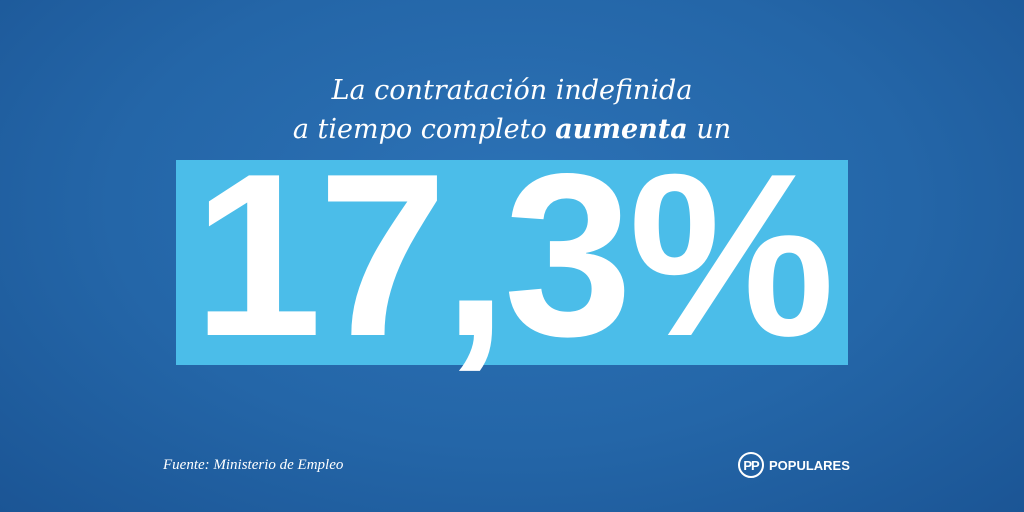  Describe the element at coordinates (809, 465) in the screenshot. I see `logo-name: POPULARES` at that location.